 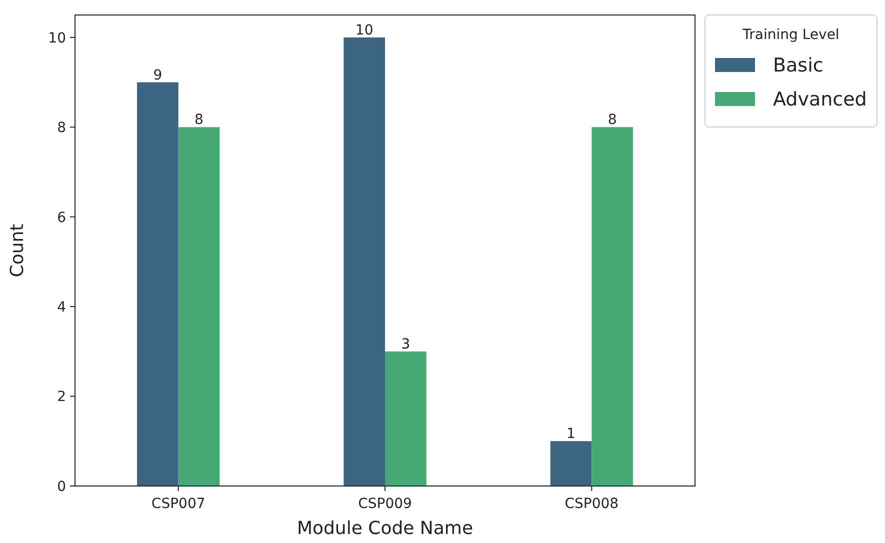 What do you see at coordinates (405, 344) in the screenshot?
I see `data-label: 3` at bounding box center [405, 344].